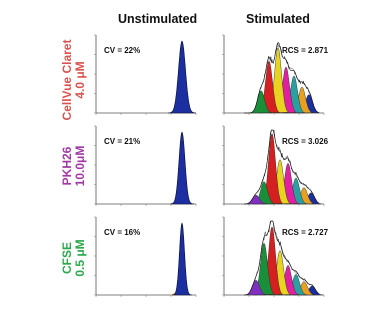 This screenshot has height=321, width=378. What do you see at coordinates (158, 19) in the screenshot?
I see `column-header-unstimulated: Unstimulated` at bounding box center [158, 19].